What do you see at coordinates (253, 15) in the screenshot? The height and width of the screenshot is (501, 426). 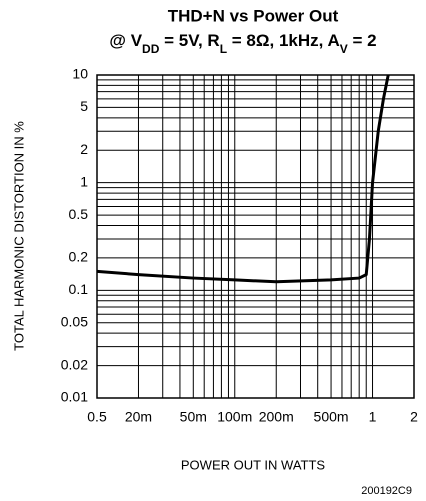 I see `chart-title: THD+N vs Power Out` at bounding box center [253, 15].